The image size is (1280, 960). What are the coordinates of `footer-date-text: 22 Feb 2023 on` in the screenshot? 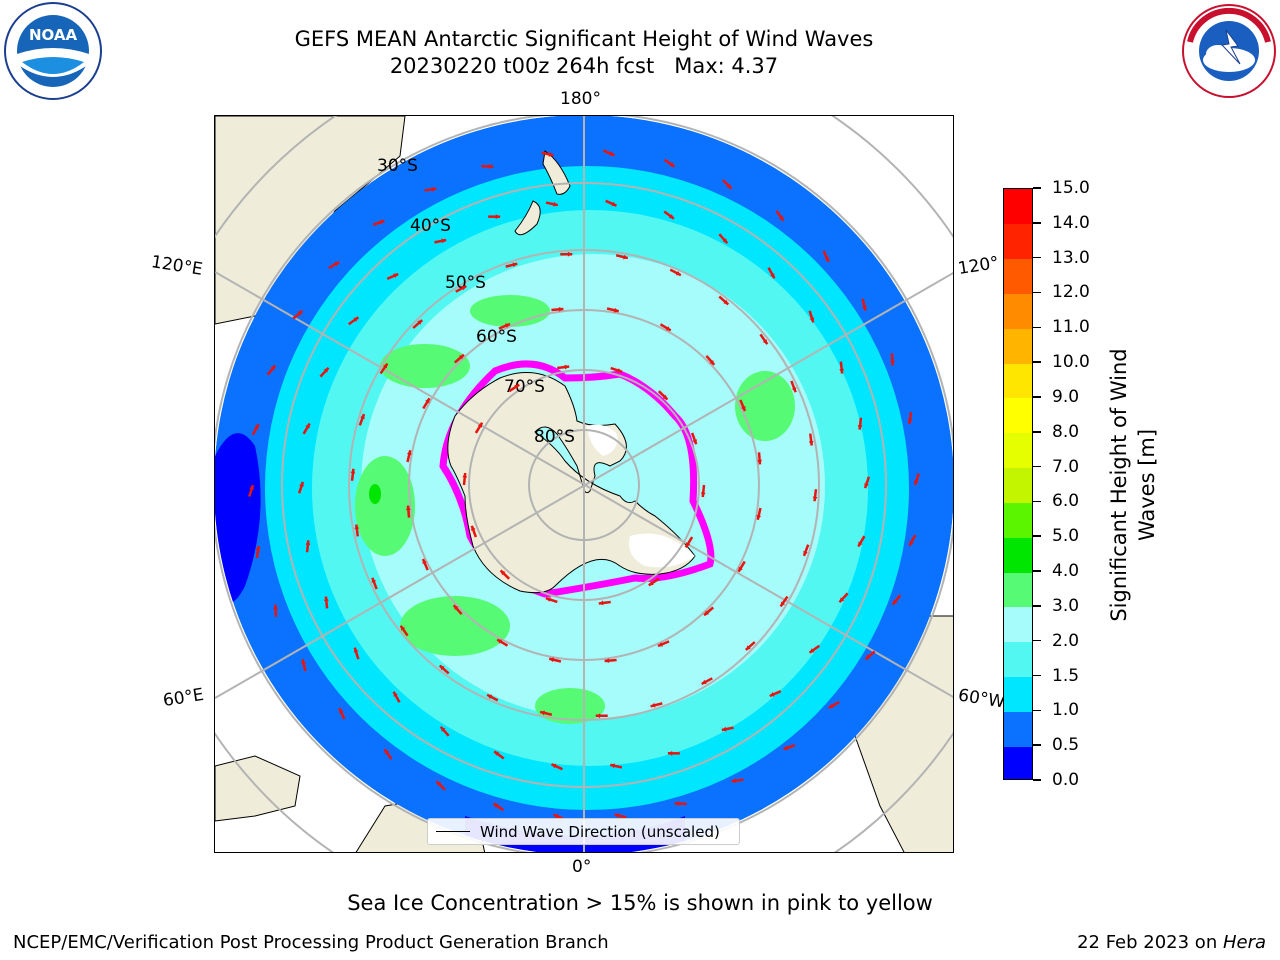 It's located at (1150, 942).